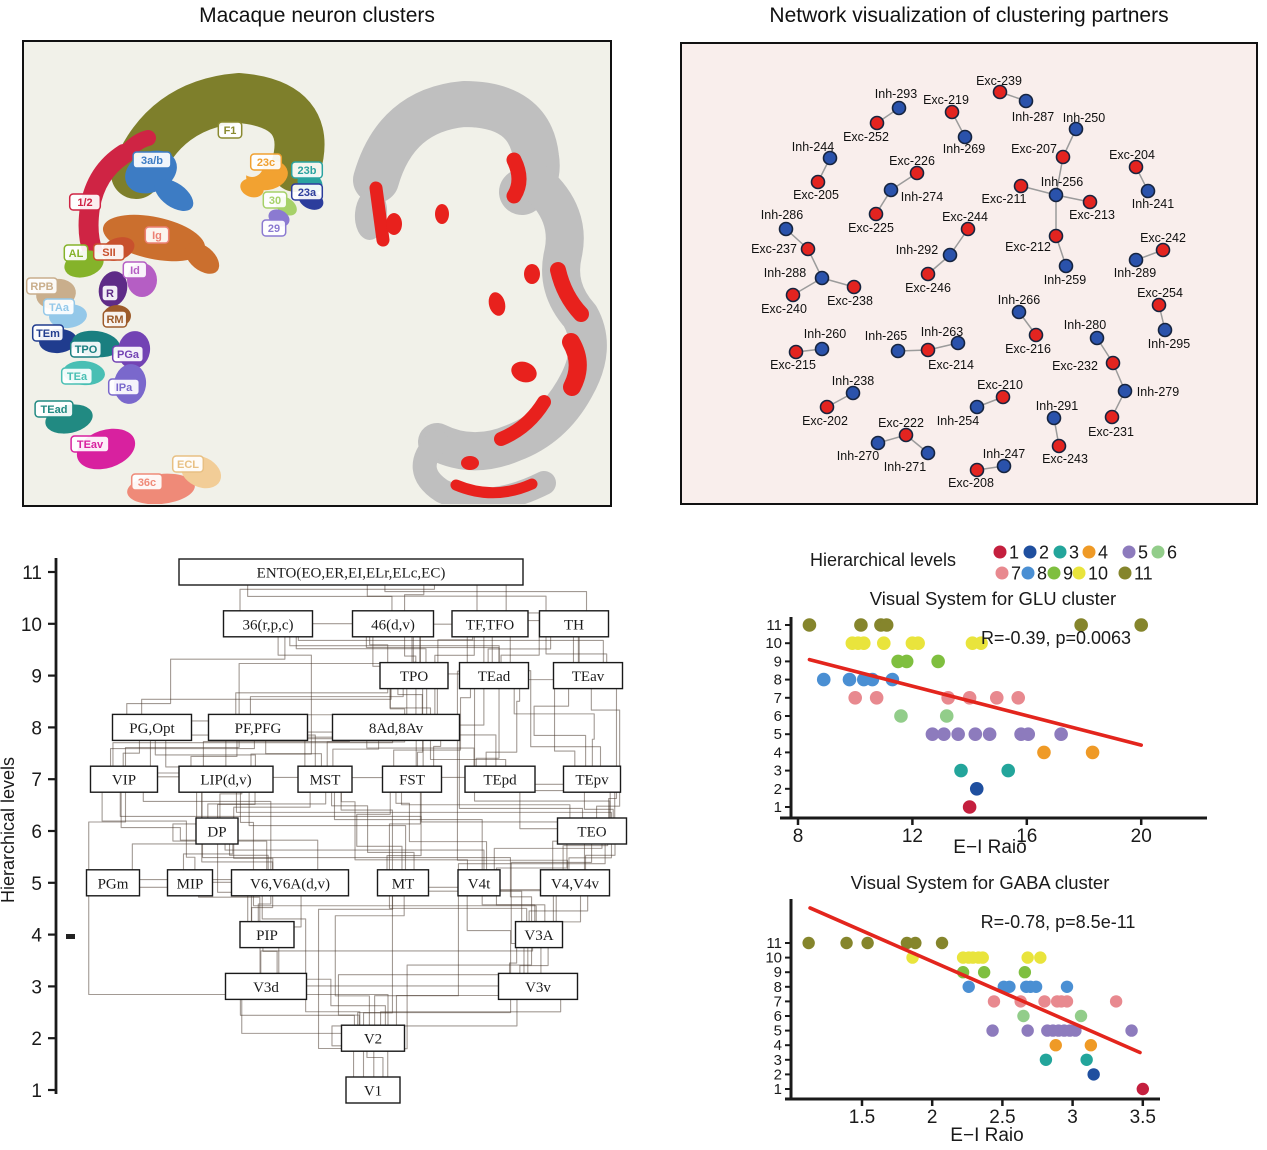 The image size is (1267, 1150). I want to click on network-node-label: Inh-254, so click(958, 421).